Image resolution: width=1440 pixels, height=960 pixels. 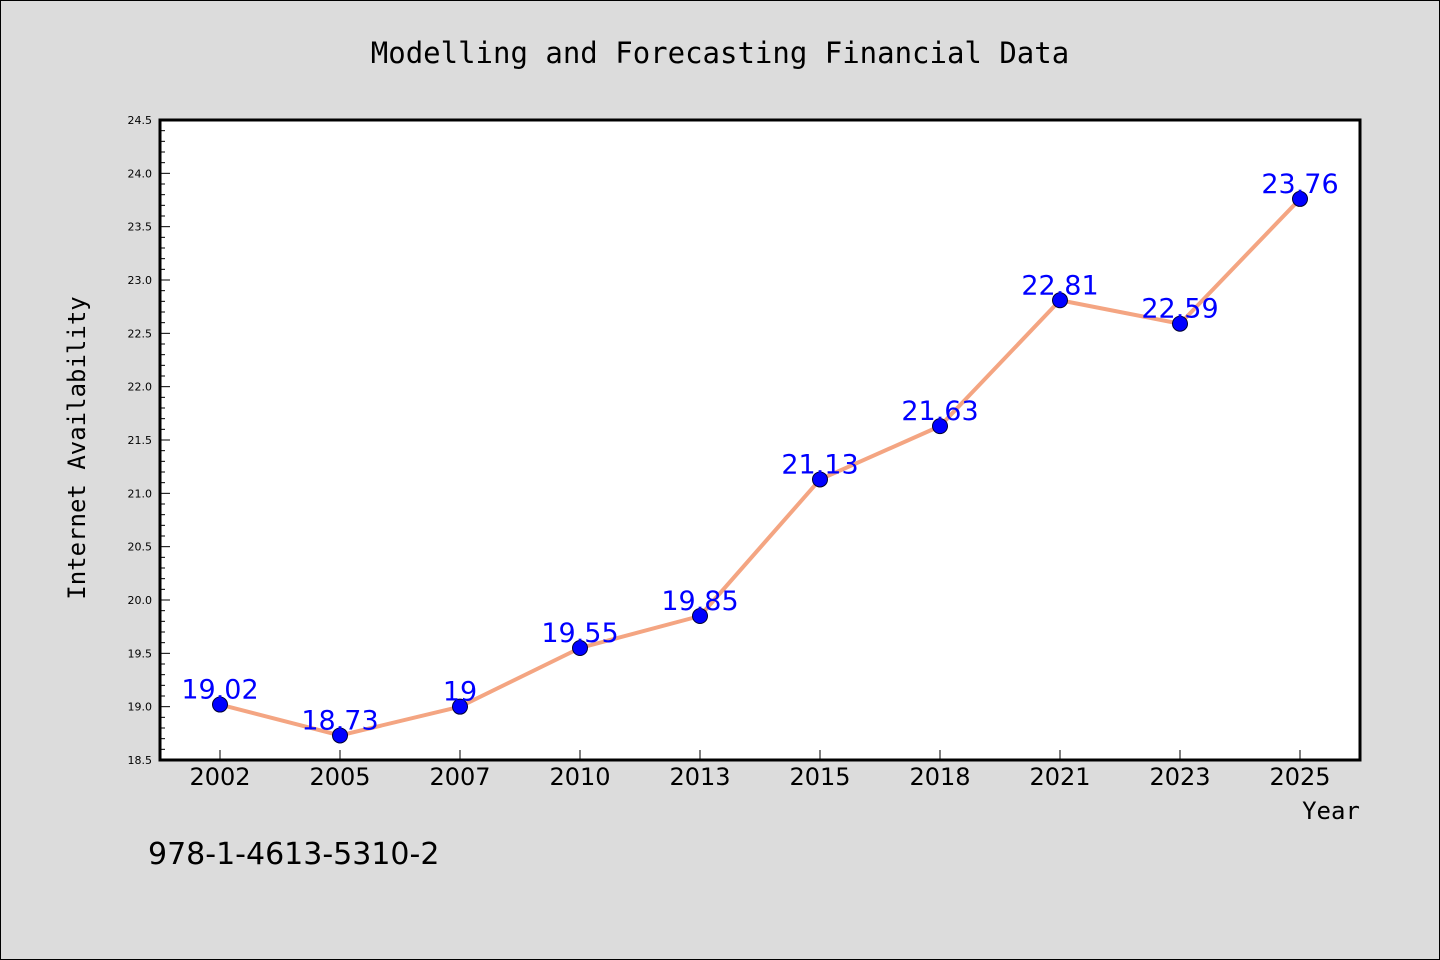 I want to click on footnote-isbn: 978-1-4613-5310-2, so click(x=293, y=854).